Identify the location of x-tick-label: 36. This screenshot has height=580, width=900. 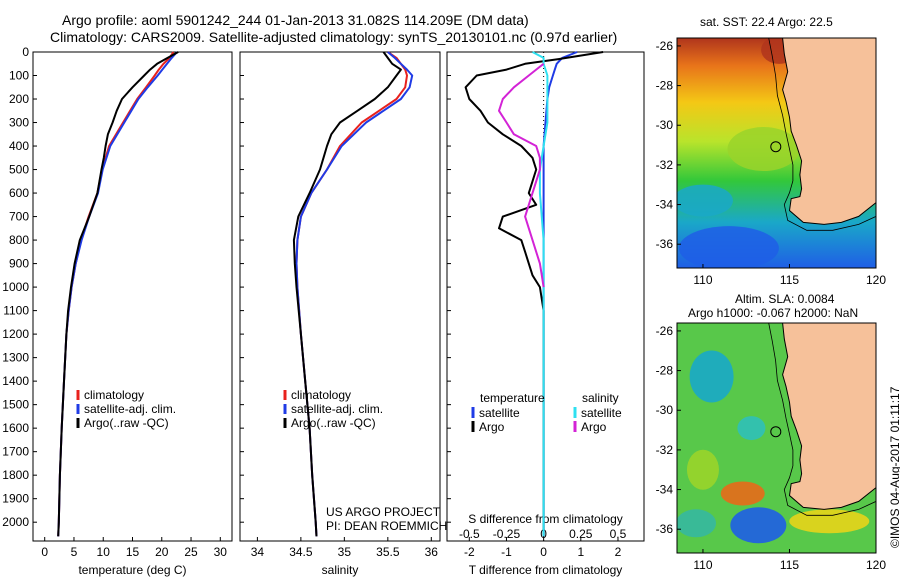
(432, 552).